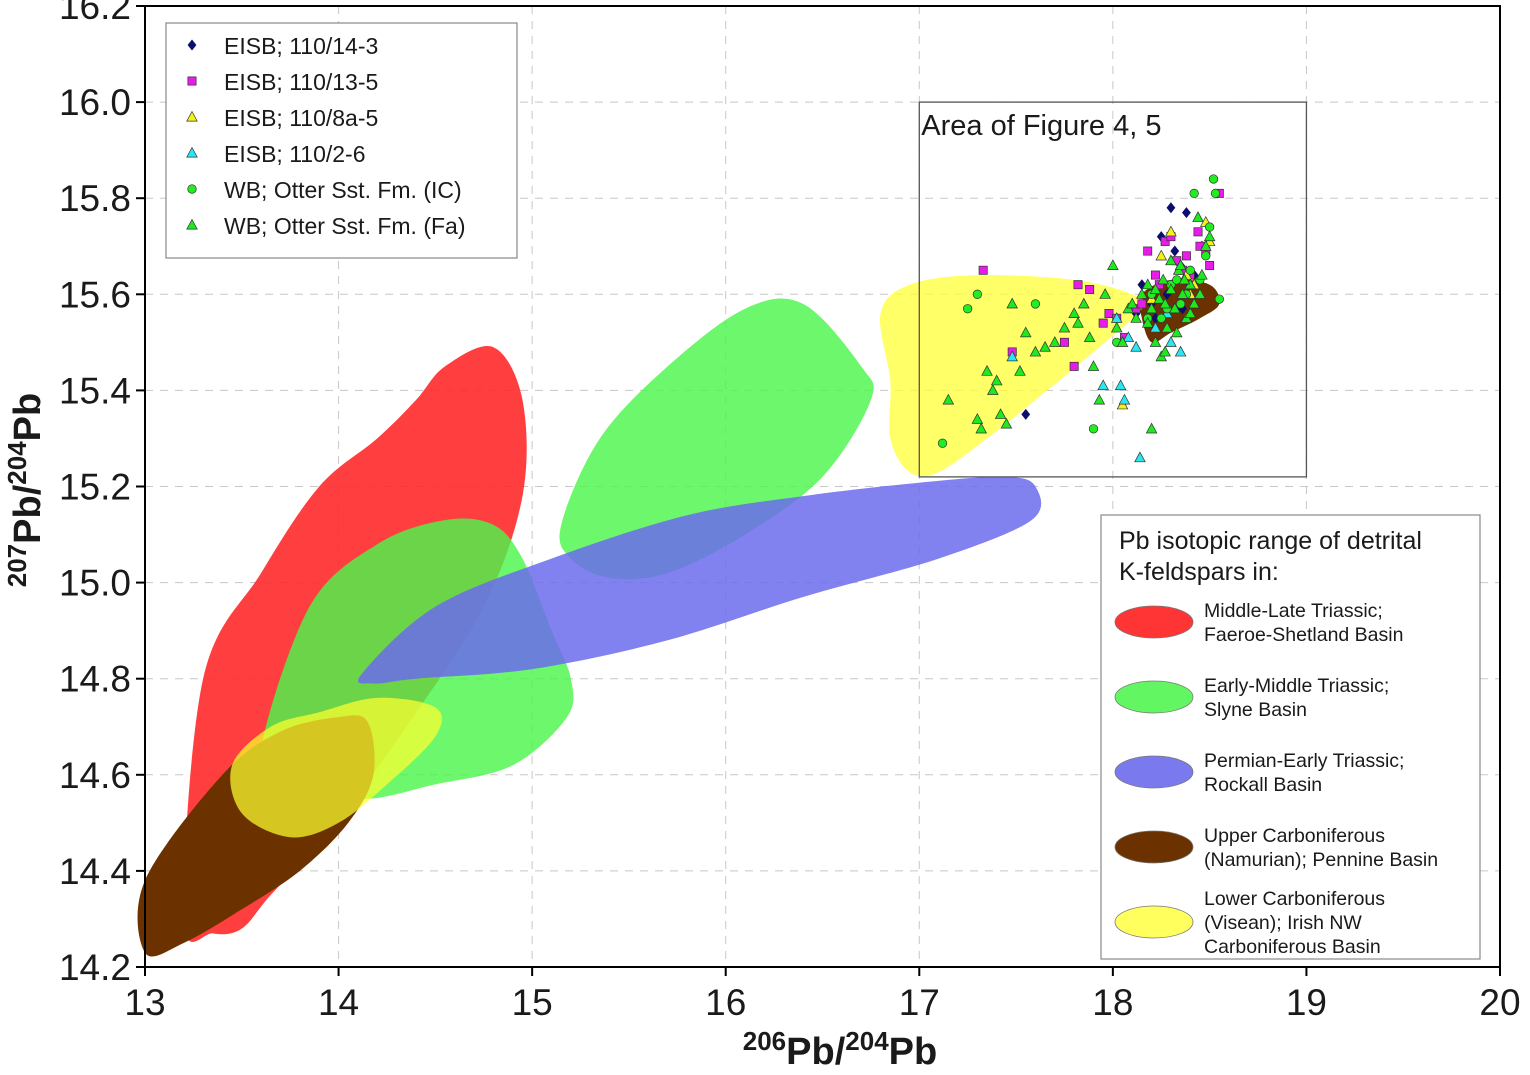  Describe the element at coordinates (343, 190) in the screenshot. I see `legend-label: WB; Otter Sst. Fm. (IC)` at that location.